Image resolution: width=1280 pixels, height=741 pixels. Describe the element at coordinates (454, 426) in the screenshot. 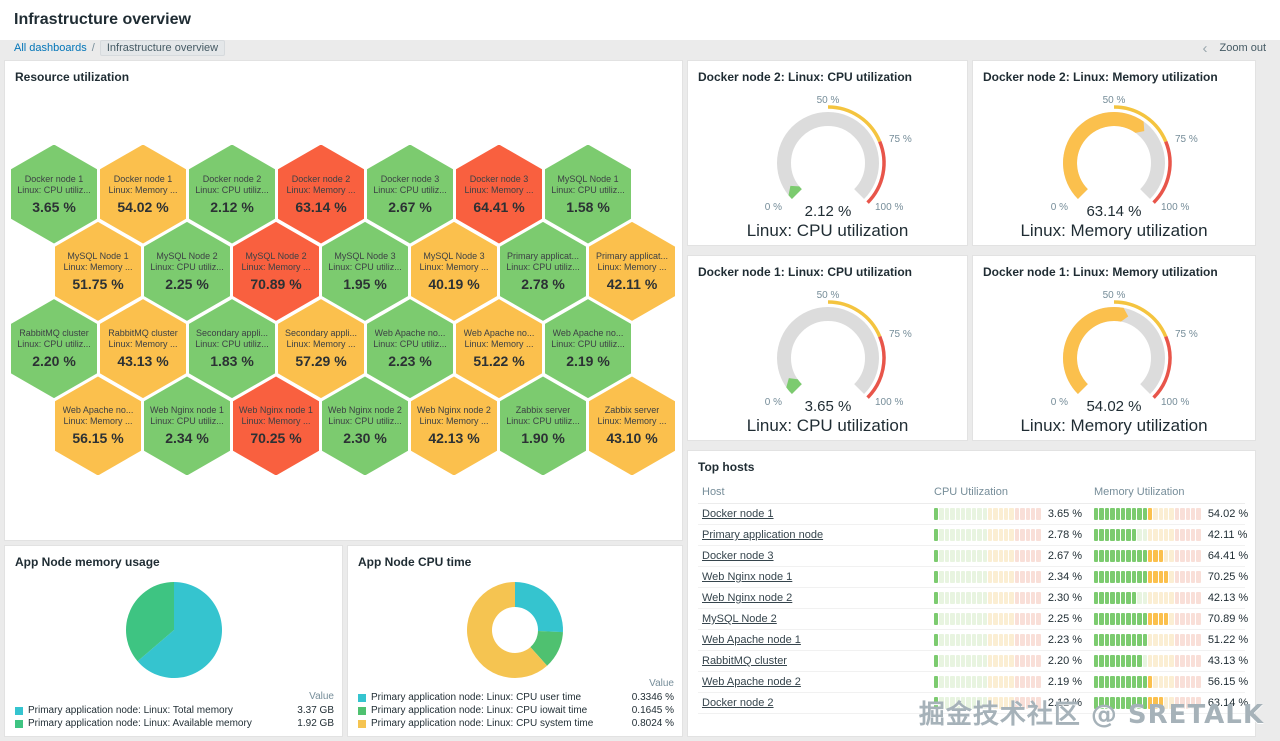

I see `honeycomb-cell: Web Nginx node 2 Linux: Memory ... 42.13 %` at that location.